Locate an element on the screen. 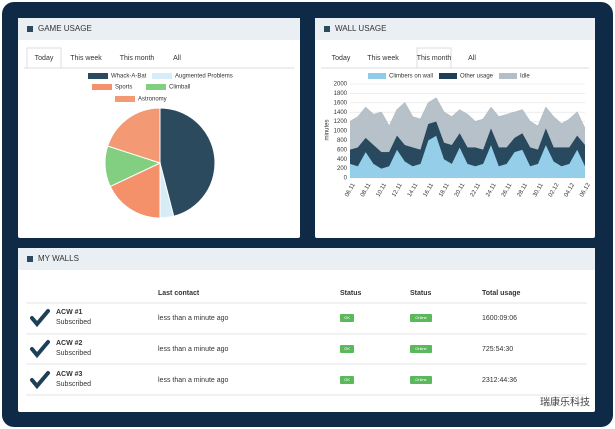 The height and width of the screenshot is (429, 615). legend-label: Climbers on wall is located at coordinates (411, 77).